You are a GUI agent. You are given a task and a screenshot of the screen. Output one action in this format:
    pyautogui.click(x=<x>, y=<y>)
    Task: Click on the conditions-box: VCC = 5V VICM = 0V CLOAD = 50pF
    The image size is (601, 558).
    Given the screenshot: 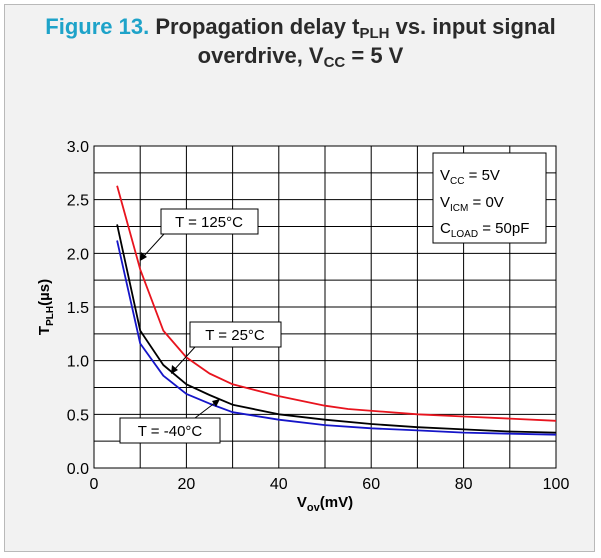 What is the action you would take?
    pyautogui.click(x=489, y=198)
    